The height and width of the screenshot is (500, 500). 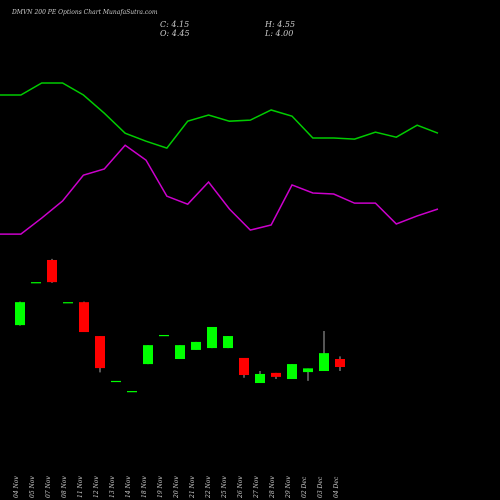 I want to click on x-tick-label: 14 Nov, so click(x=128, y=487).